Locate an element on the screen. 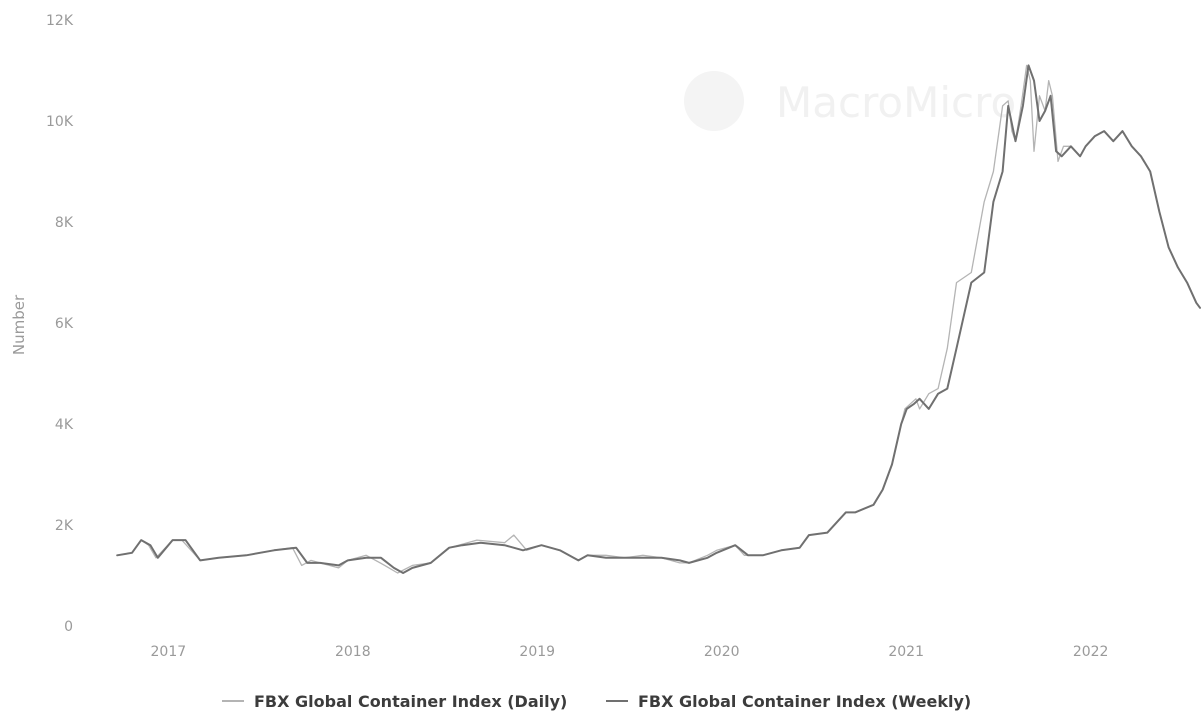  y-tick-label: 10K is located at coordinates (60, 122).